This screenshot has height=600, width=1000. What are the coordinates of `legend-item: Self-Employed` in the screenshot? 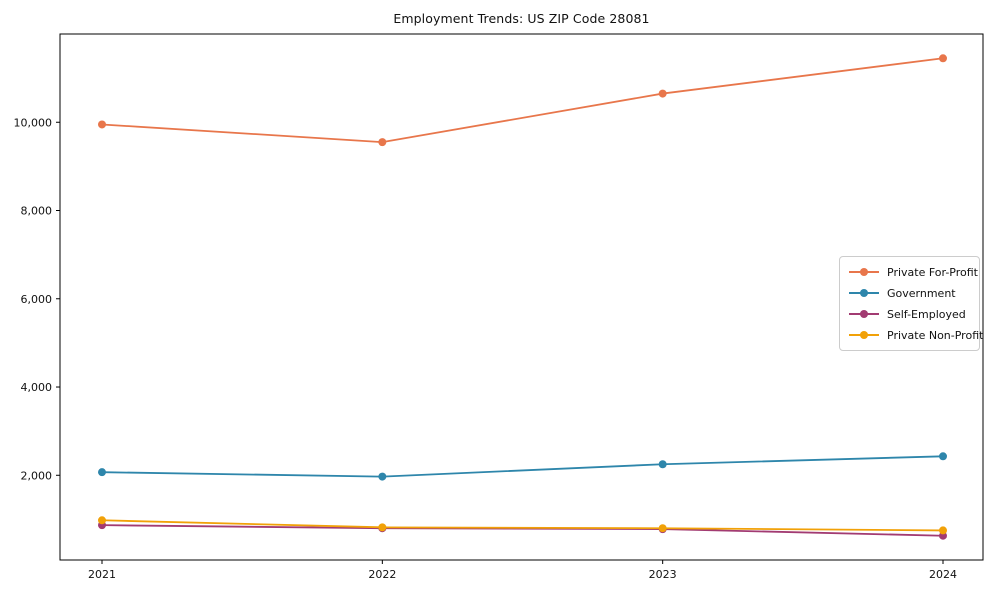 It's located at (909, 314).